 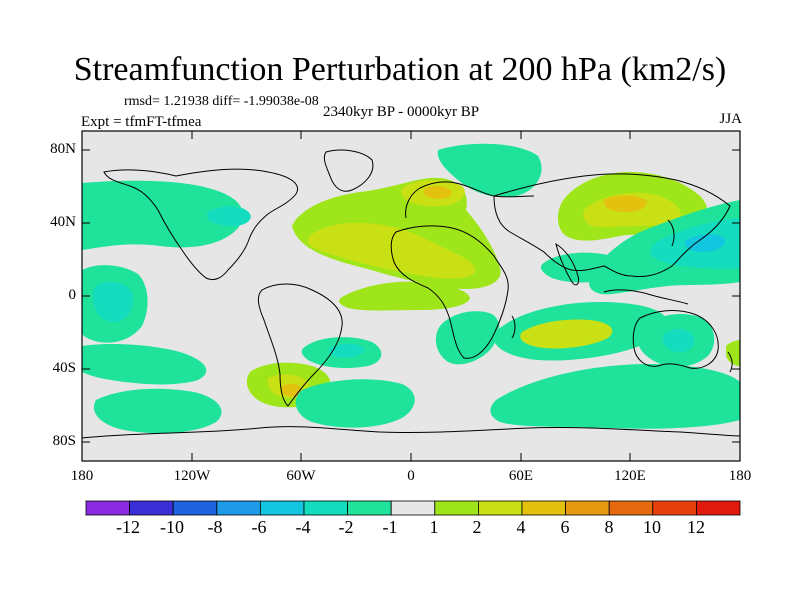 What do you see at coordinates (64, 441) in the screenshot?
I see `y-label-80s: 80S` at bounding box center [64, 441].